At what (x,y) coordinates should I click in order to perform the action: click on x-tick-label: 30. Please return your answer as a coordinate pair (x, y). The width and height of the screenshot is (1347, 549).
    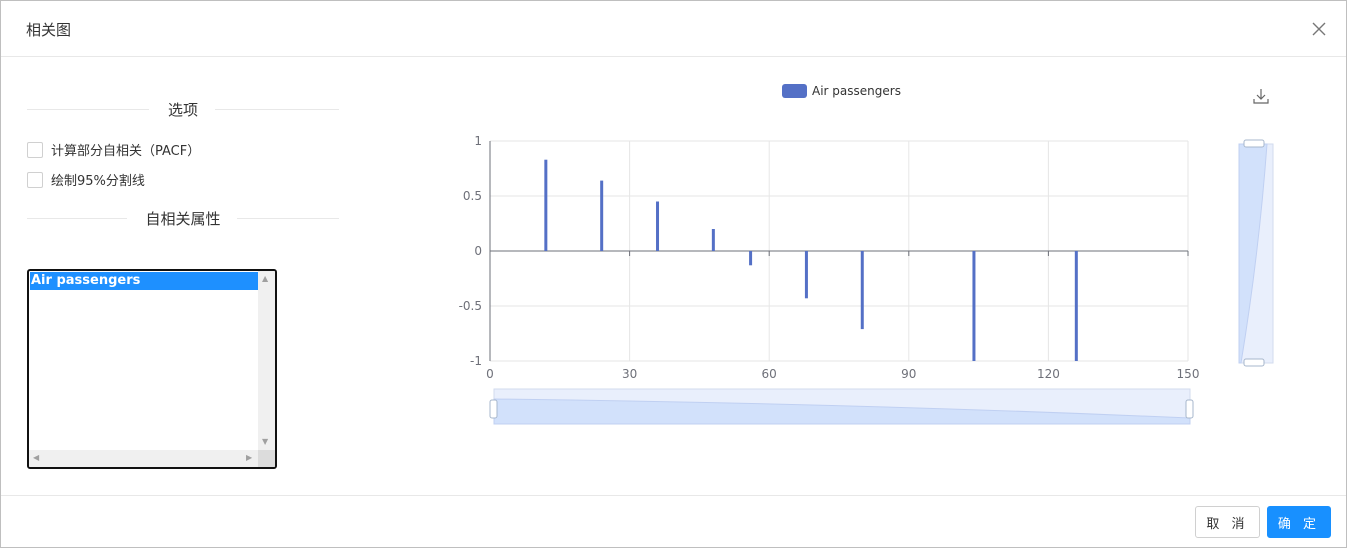
    Looking at the image, I should click on (629, 374).